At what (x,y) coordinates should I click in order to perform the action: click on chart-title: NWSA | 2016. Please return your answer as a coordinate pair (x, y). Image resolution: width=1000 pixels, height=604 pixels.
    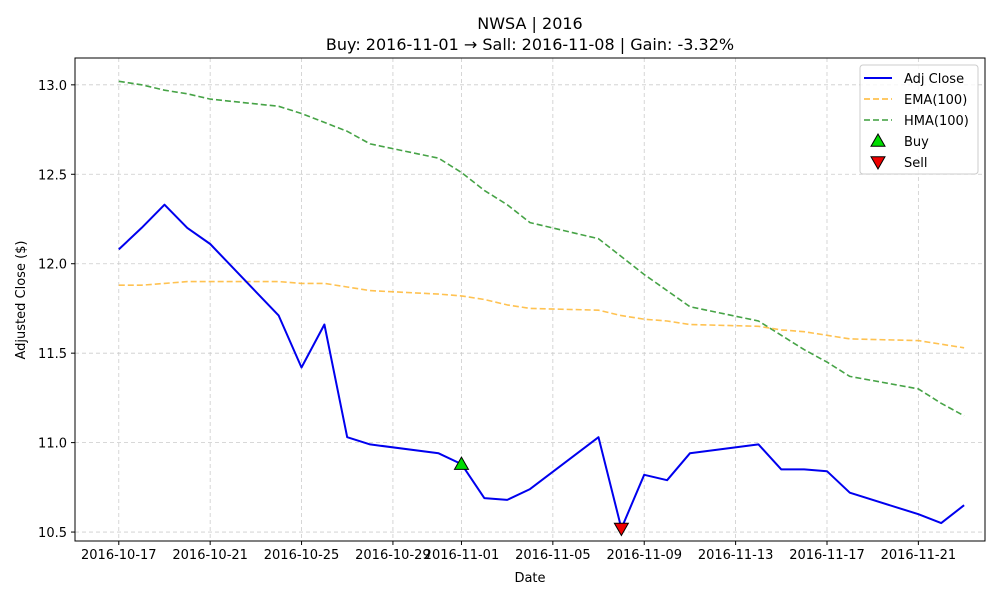
    Looking at the image, I should click on (529, 23).